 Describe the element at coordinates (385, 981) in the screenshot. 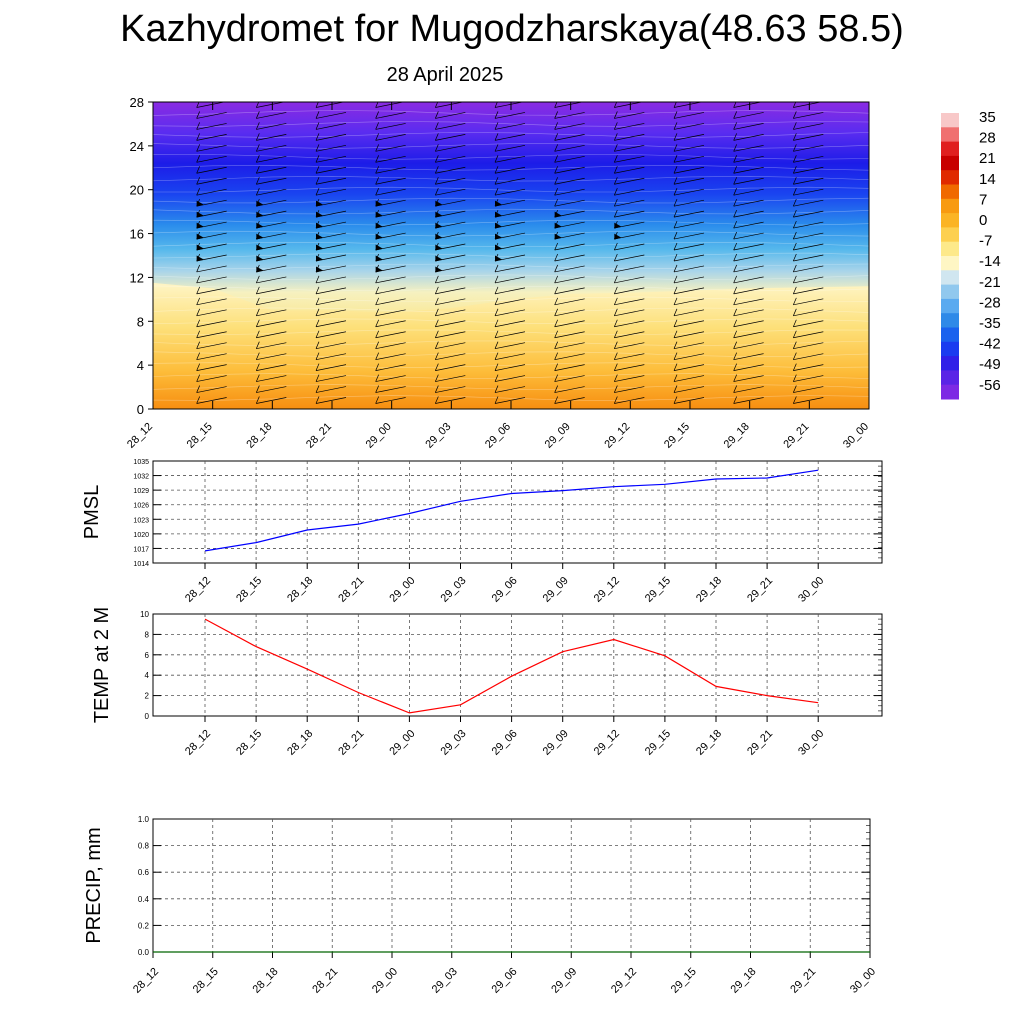

I see `x-tick-label: 29_00` at that location.